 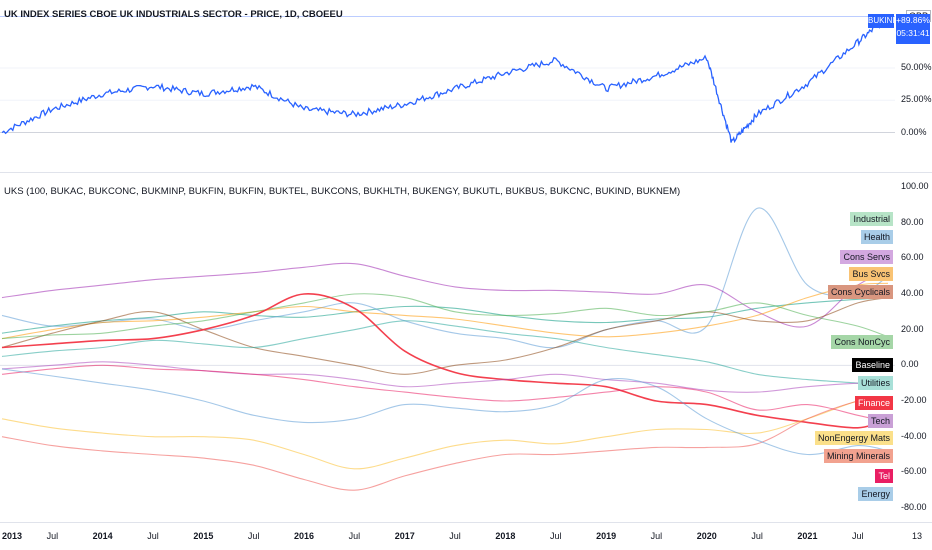 What do you see at coordinates (914, 400) in the screenshot?
I see `indicator-y-tick-label: -20.00` at bounding box center [914, 400].